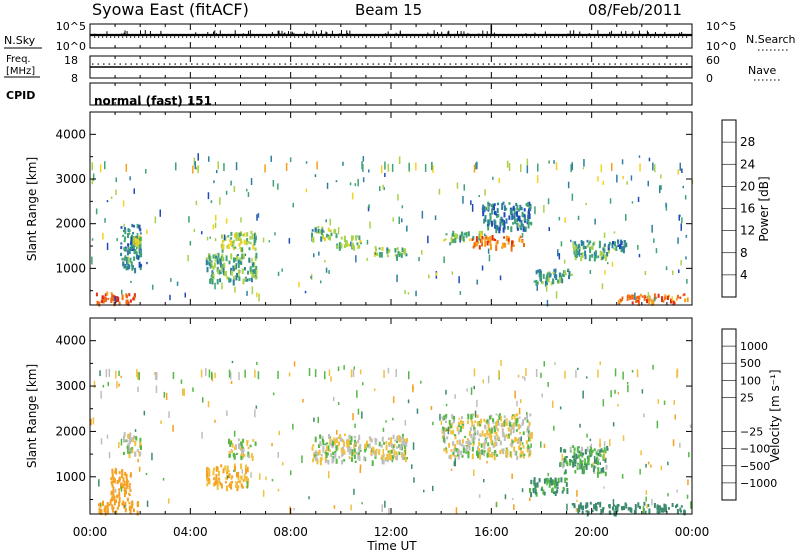 The image size is (800, 554). I want to click on noise-left-tick-top: 10^5, so click(71, 26).